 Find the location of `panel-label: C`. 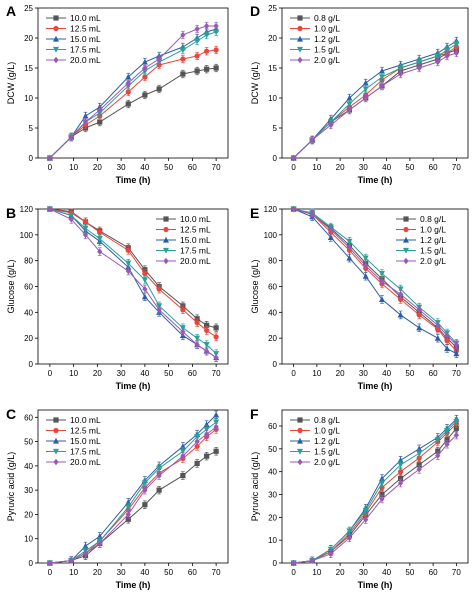

panel-label: C is located at coordinates (11, 414).